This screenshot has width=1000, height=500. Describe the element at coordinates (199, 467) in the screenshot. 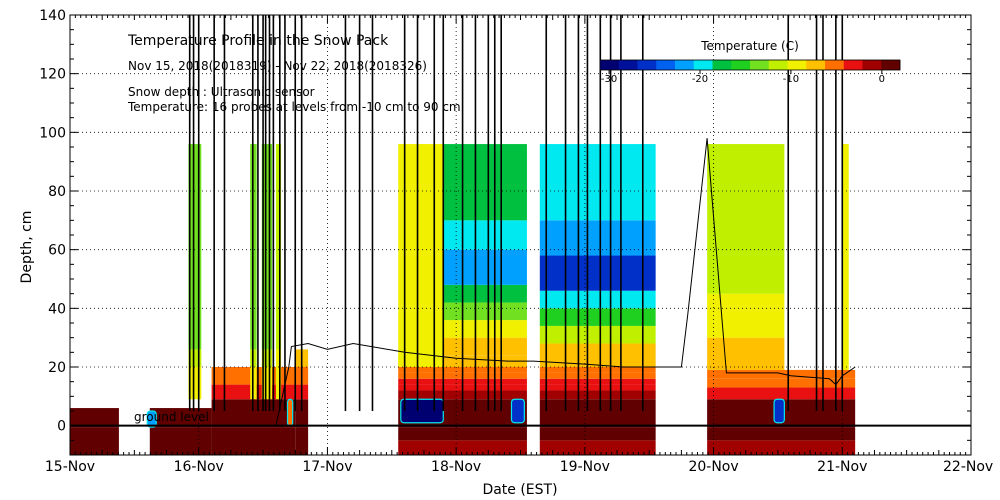

I see `x-tick-label: 16-Nov` at that location.